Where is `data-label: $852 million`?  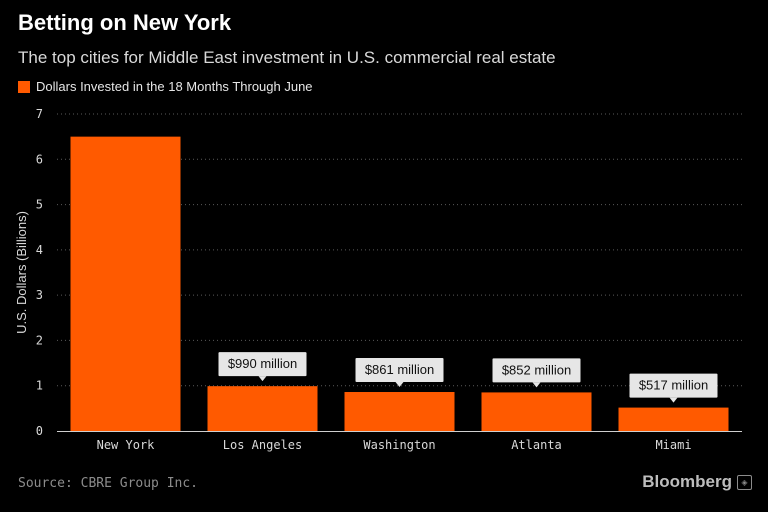
data-label: $852 million is located at coordinates (536, 369).